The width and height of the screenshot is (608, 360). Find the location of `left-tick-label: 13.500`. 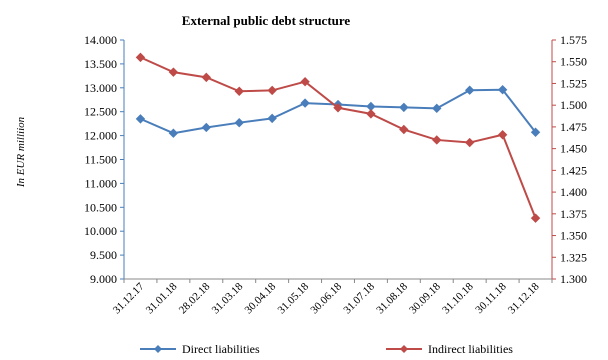

left-tick-label: 13.500 is located at coordinates (100, 64).